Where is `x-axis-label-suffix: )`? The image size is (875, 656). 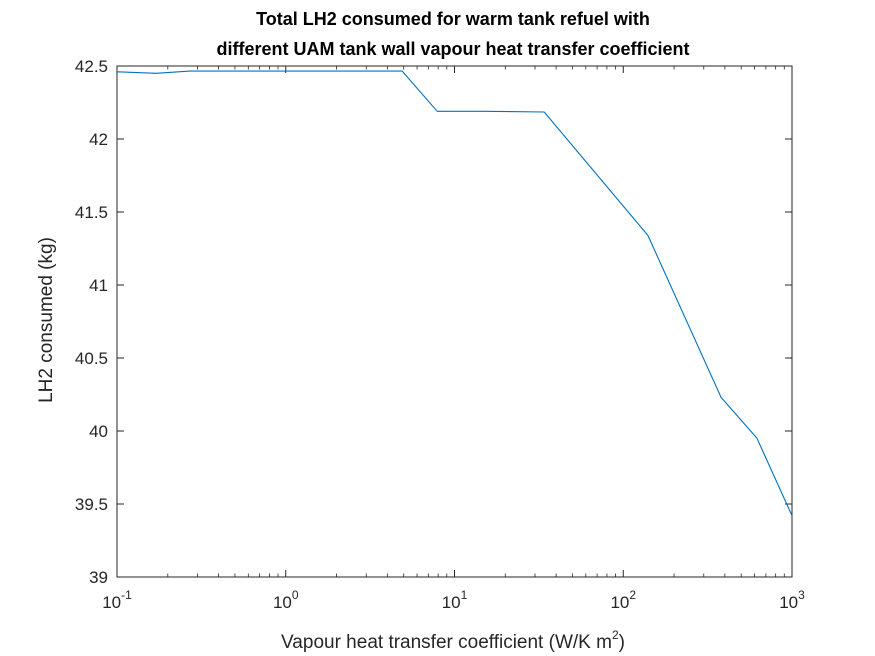 x-axis-label-suffix: ) is located at coordinates (622, 642).